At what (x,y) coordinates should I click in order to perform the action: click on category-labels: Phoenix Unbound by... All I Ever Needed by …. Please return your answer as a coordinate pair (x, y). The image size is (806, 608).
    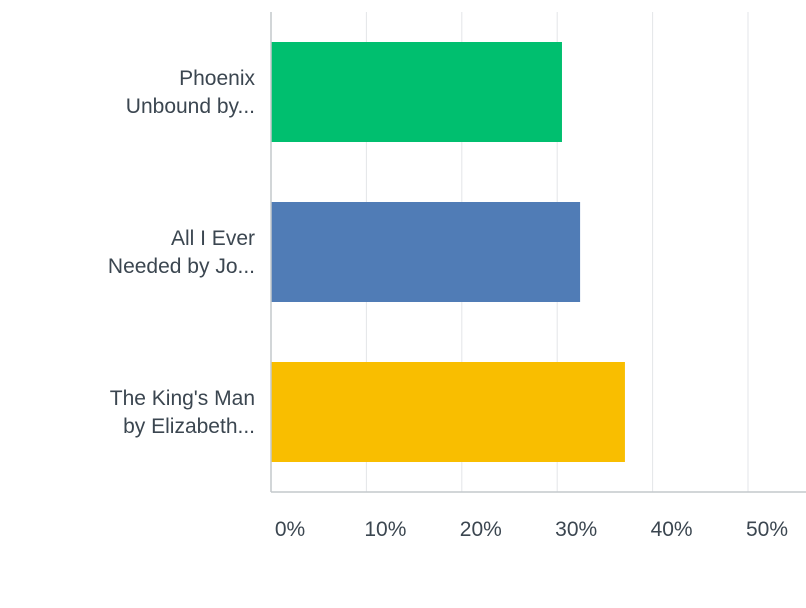
    Looking at the image, I should click on (182, 252).